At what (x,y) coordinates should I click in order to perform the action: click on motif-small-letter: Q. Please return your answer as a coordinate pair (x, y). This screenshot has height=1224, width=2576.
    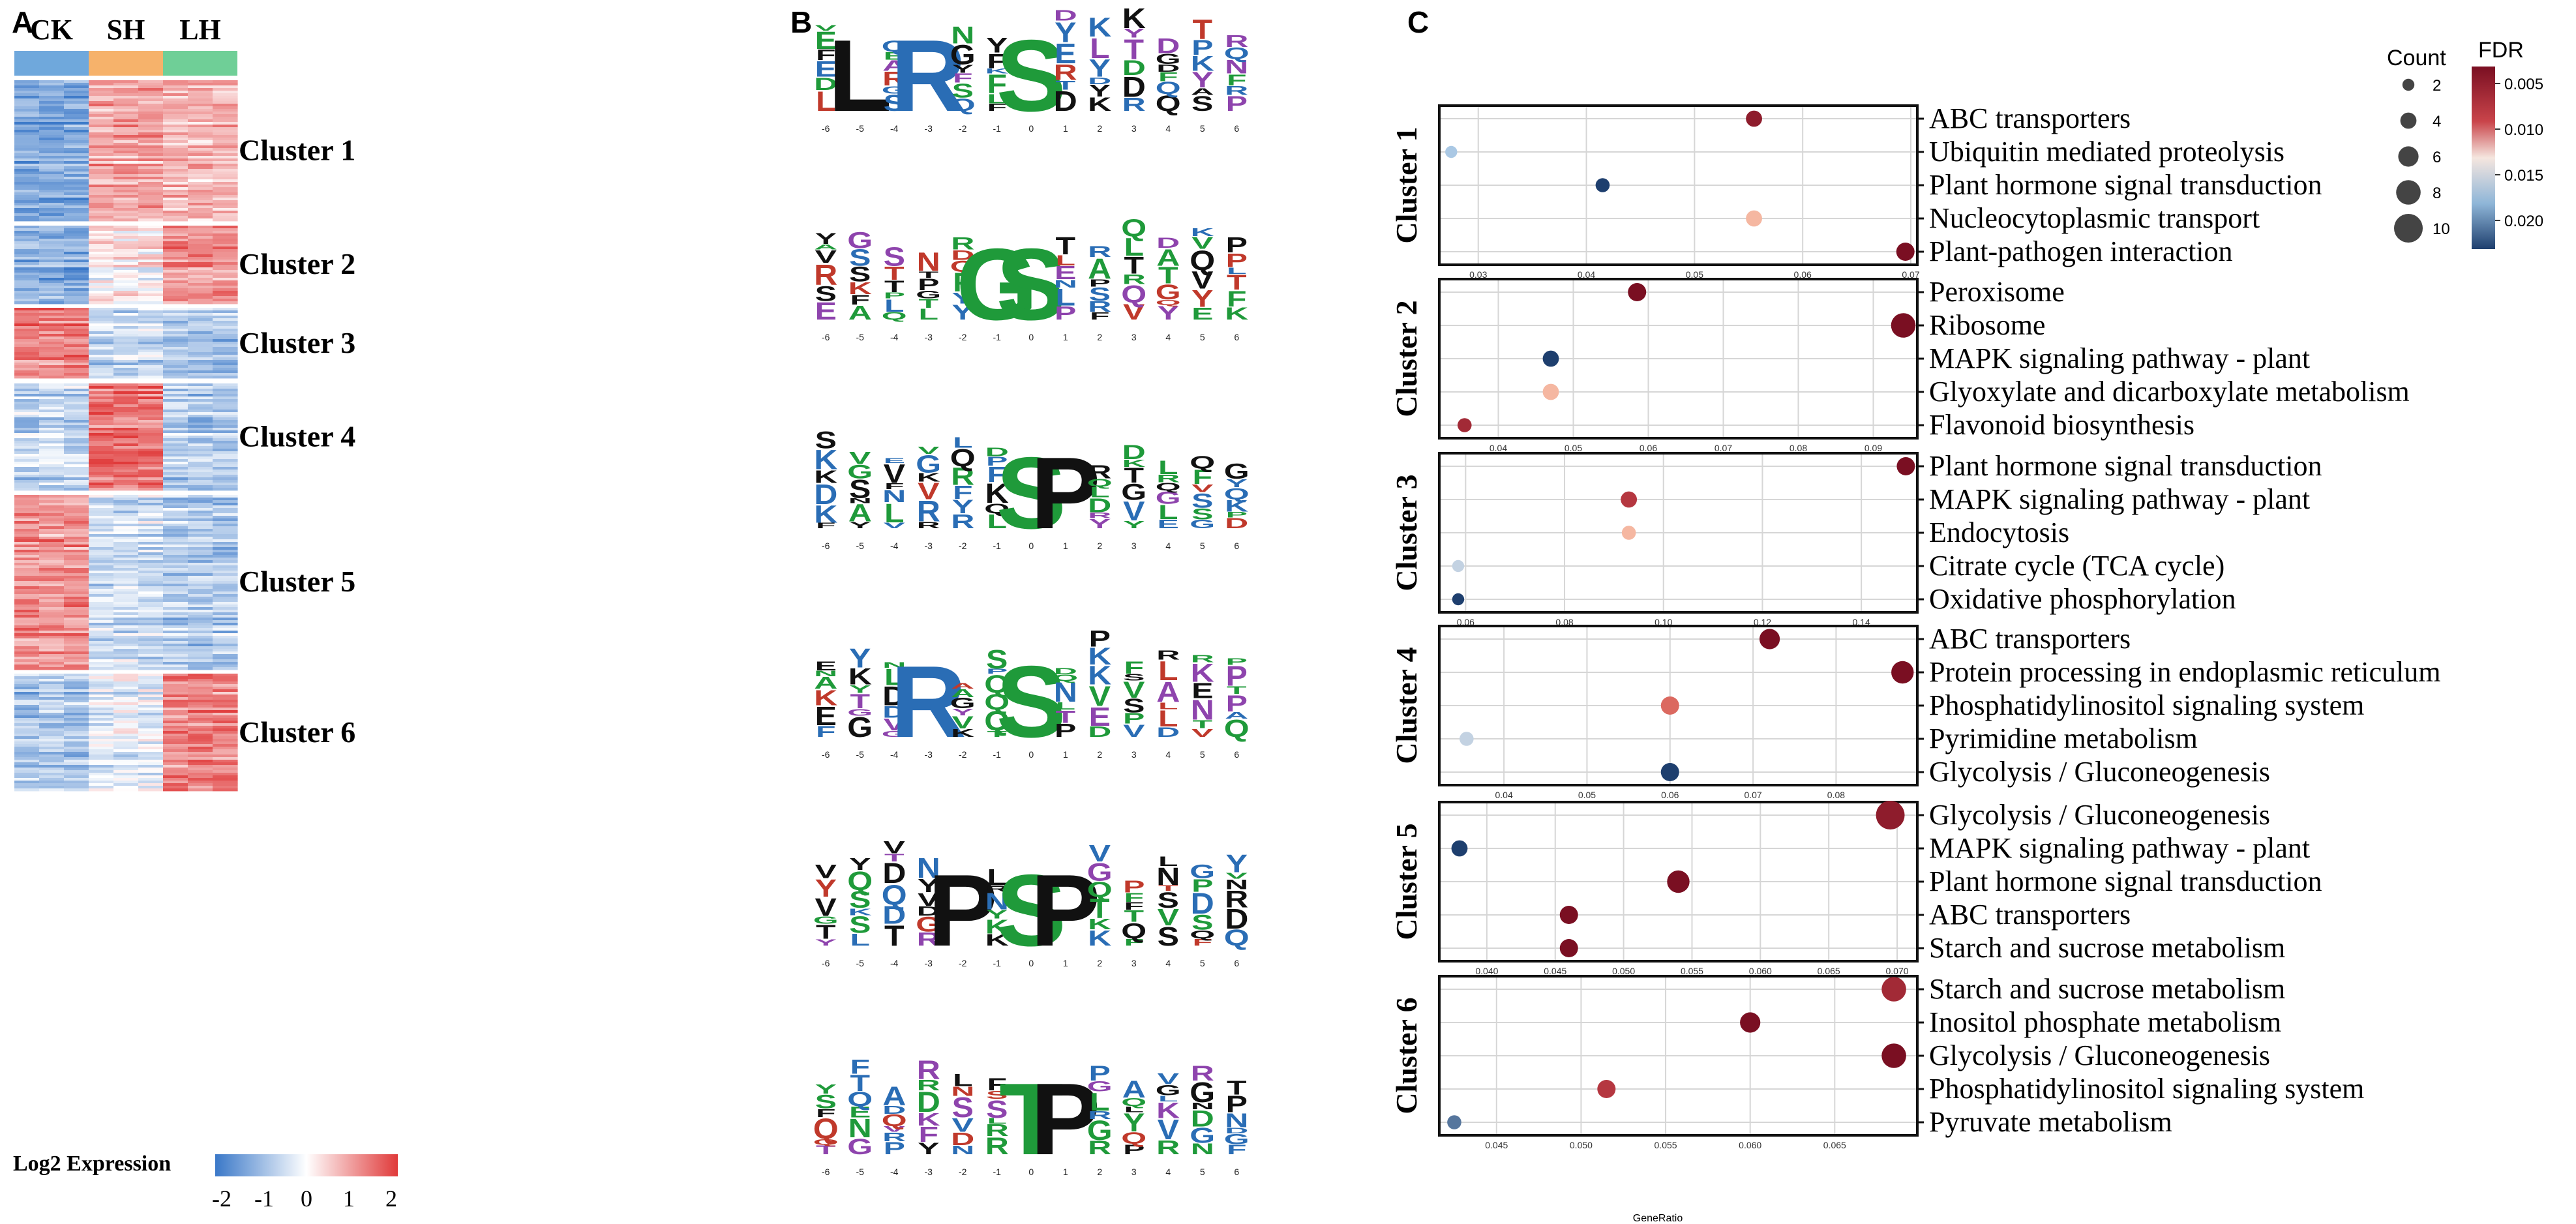
    Looking at the image, I should click on (997, 703).